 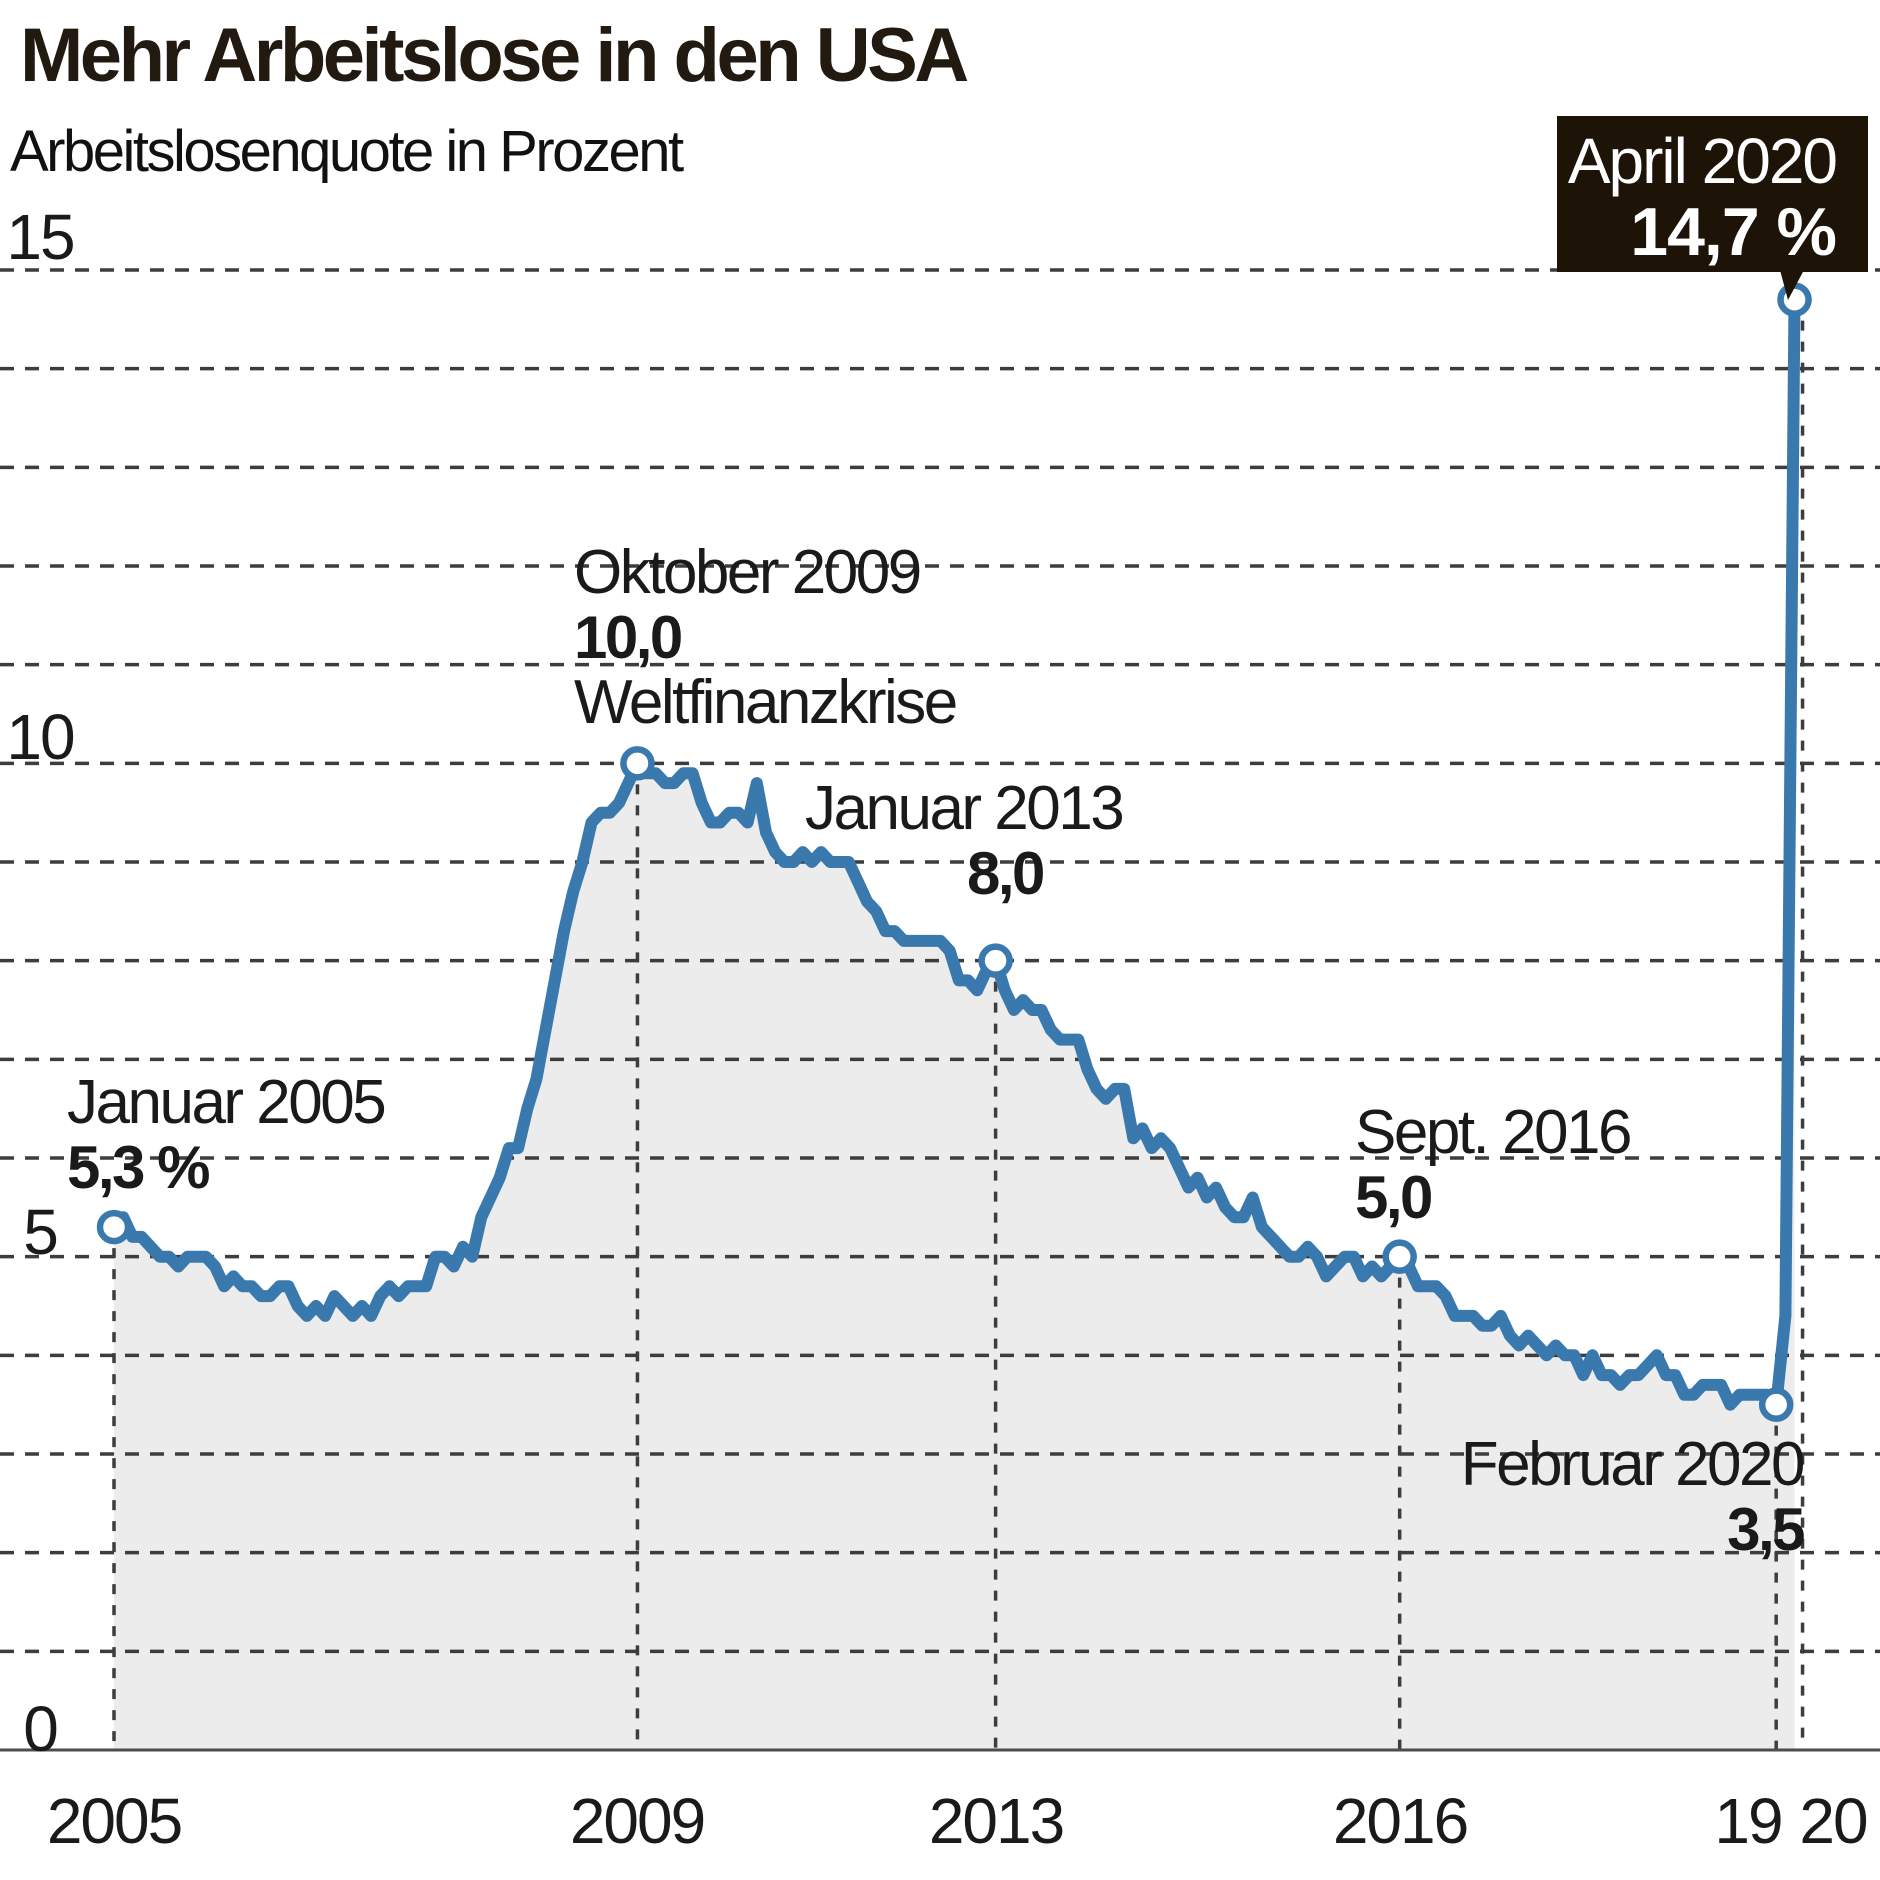 I want to click on annotation-date: Oktober 2009, so click(x=748, y=572).